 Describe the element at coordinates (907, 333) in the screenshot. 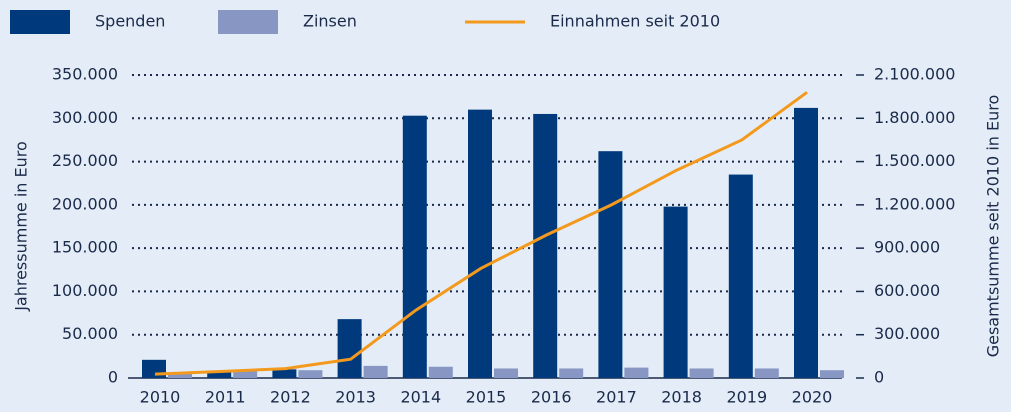

I see `y2-tick-label: 300.000` at that location.